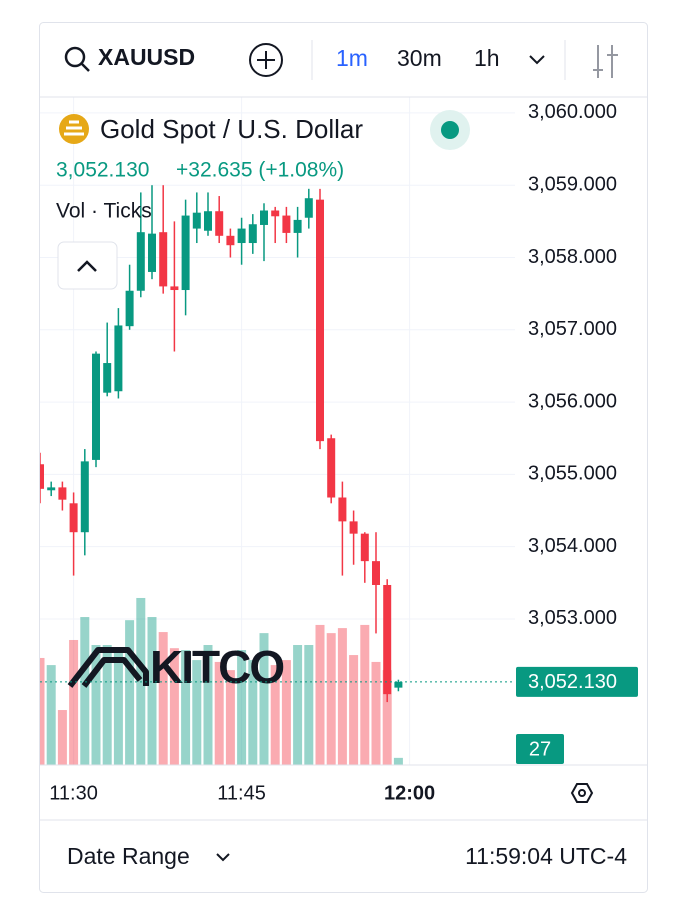  I want to click on y-tick-label: 3,053.000, so click(572, 618).